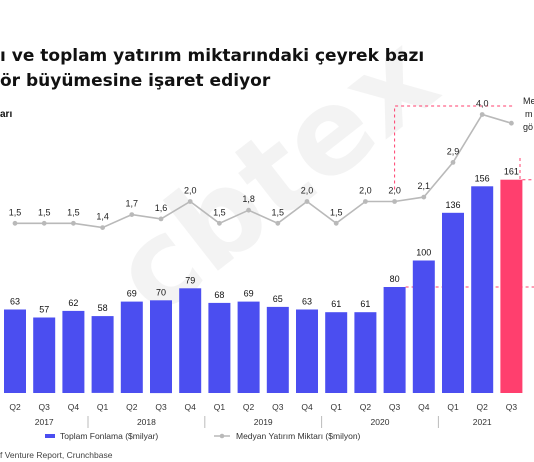  Describe the element at coordinates (15, 302) in the screenshot. I see `bar-value-label-1: 63` at that location.